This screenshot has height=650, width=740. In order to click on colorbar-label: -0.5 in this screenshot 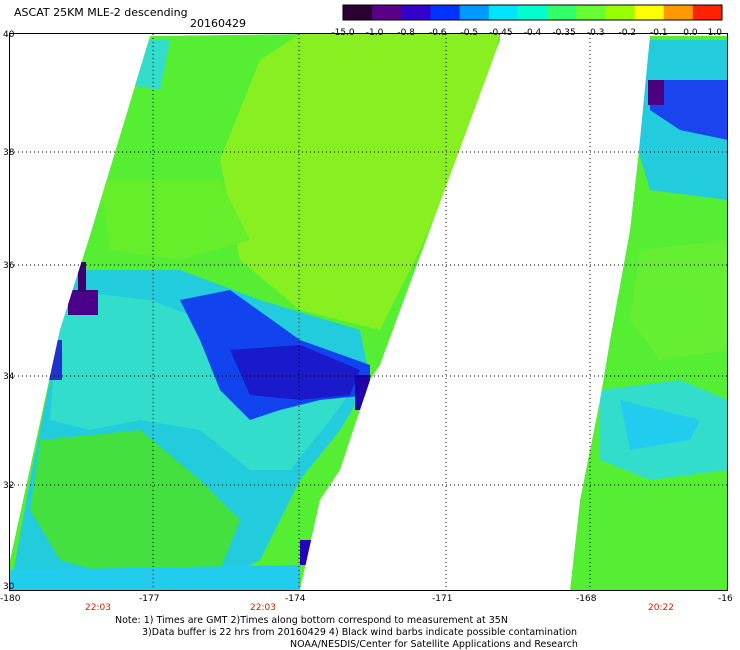, I will do `click(470, 33)`.